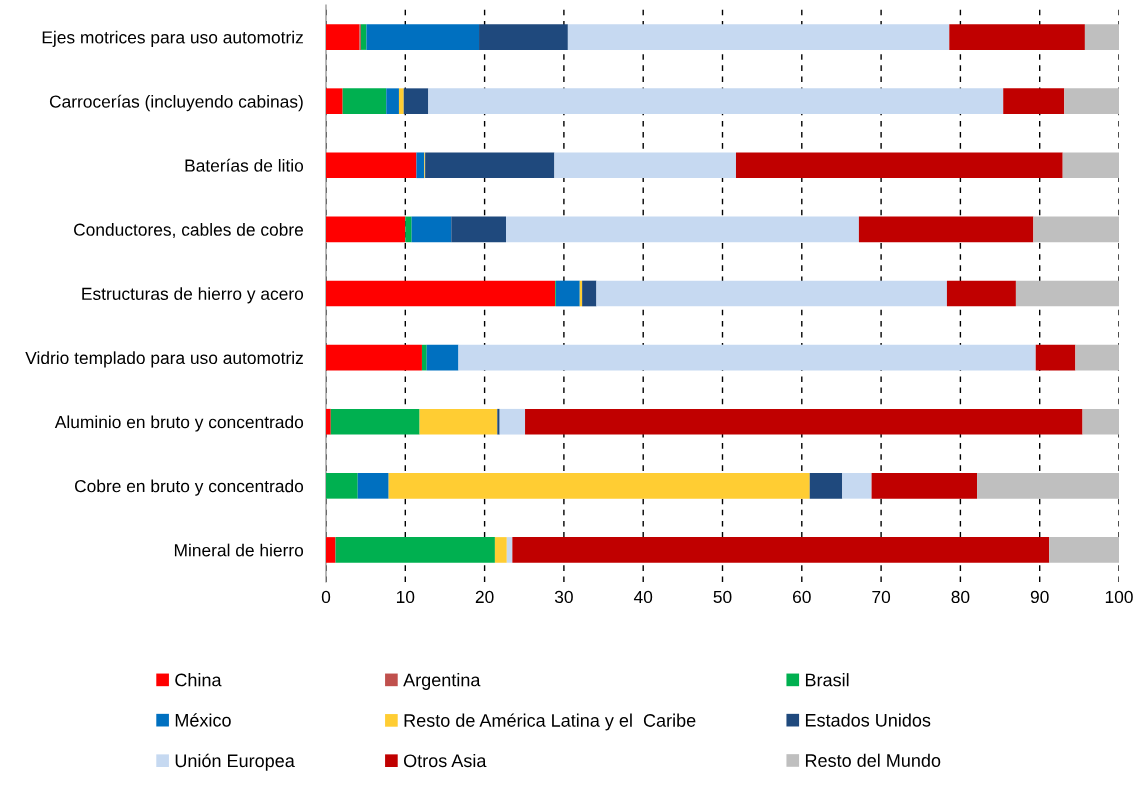 The height and width of the screenshot is (787, 1143). I want to click on x-tick-label: 100, so click(1119, 597).